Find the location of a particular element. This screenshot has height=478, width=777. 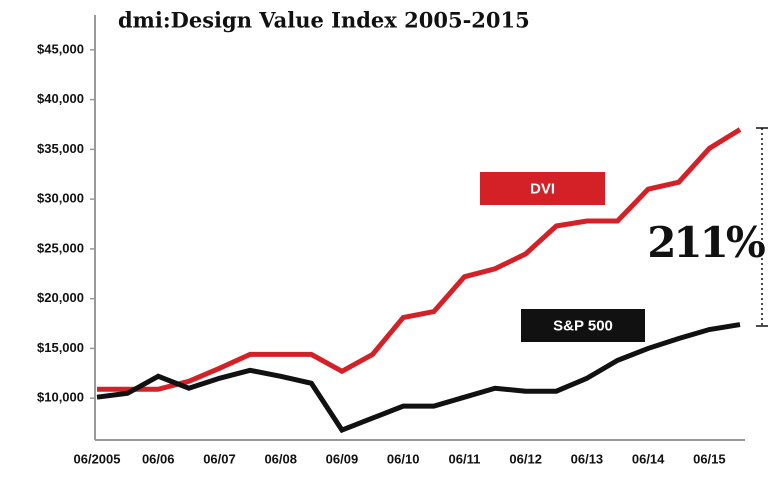

y-tick-label: $30,000 is located at coordinates (60, 198).